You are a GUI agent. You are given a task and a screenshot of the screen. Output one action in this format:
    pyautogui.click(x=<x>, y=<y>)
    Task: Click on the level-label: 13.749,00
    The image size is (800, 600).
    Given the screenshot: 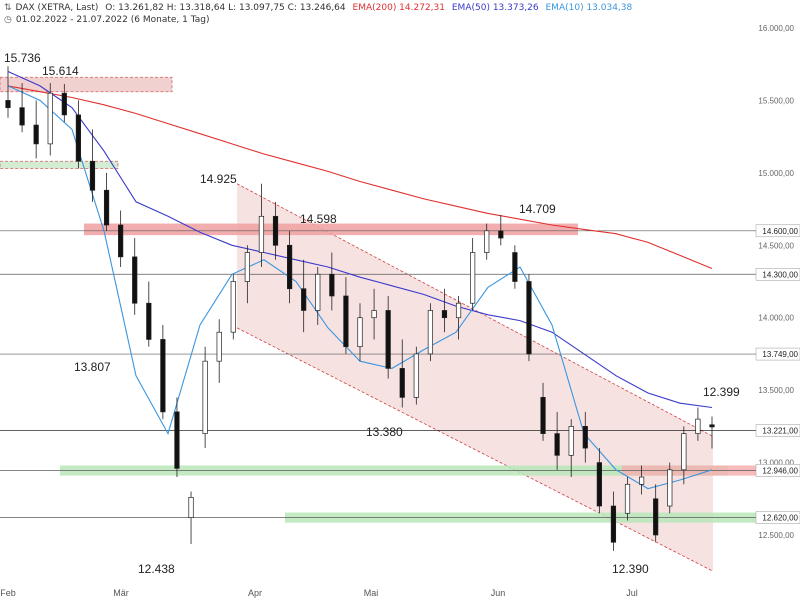 What is the action you would take?
    pyautogui.click(x=780, y=354)
    